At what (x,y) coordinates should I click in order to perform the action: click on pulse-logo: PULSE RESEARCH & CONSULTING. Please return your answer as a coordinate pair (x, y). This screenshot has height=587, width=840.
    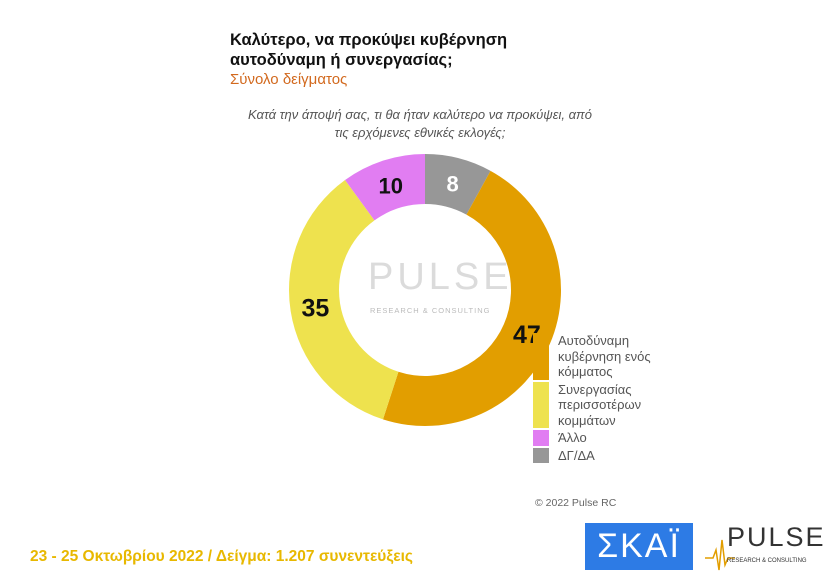
    Looking at the image, I should click on (767, 547).